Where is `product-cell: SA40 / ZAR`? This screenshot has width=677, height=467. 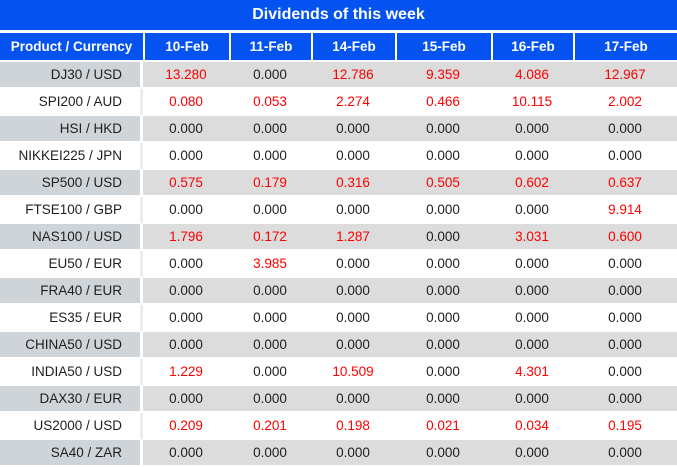 product-cell: SA40 / ZAR is located at coordinates (71, 453).